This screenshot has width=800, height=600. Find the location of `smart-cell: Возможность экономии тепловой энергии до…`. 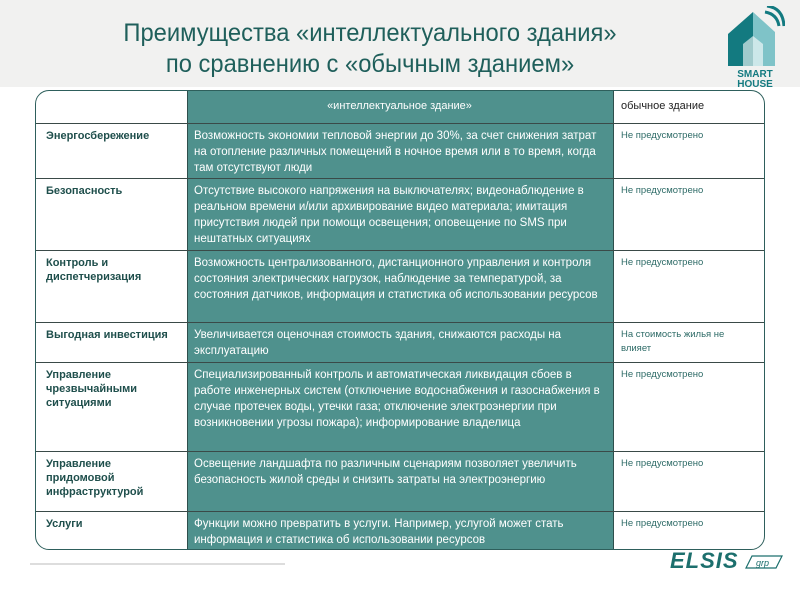

smart-cell: Возможность экономии тепловой энергии до… is located at coordinates (395, 152).